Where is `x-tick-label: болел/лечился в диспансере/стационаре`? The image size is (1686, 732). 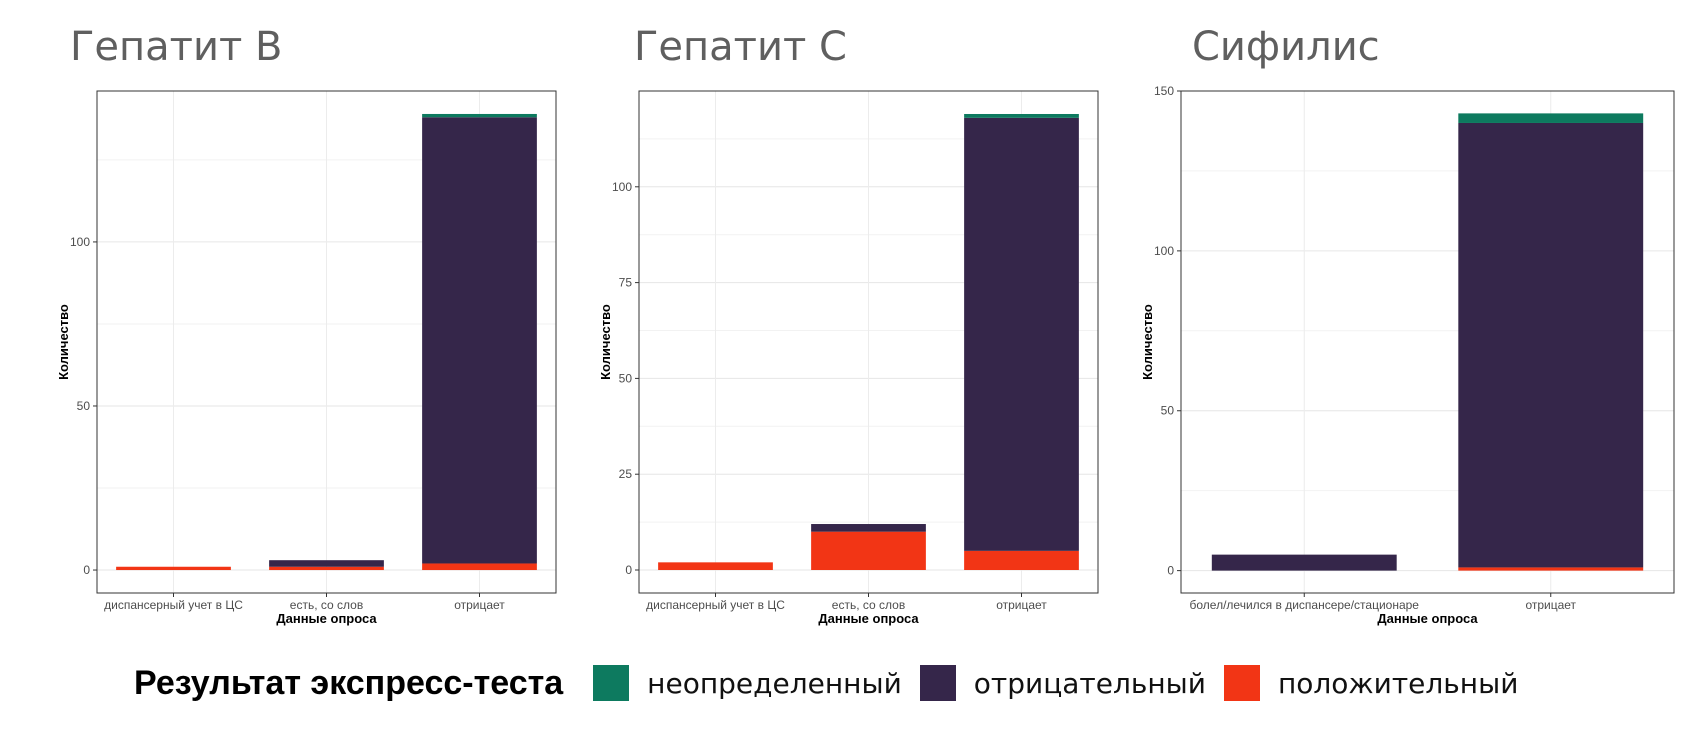 x-tick-label: болел/лечился в диспансере/стационаре is located at coordinates (1305, 605).